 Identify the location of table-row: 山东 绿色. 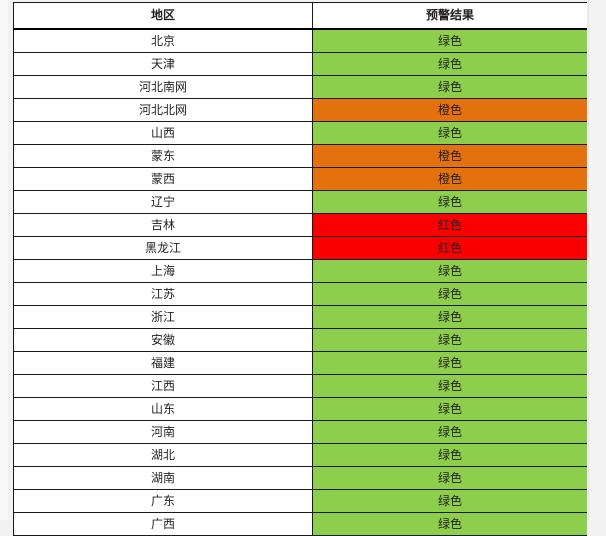
(300, 409).